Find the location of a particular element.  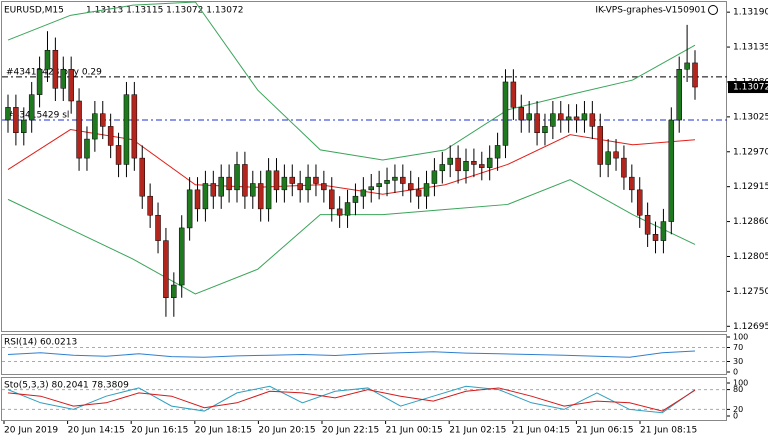

server-name: IK-VPS-graphes-V150901 is located at coordinates (650, 11).